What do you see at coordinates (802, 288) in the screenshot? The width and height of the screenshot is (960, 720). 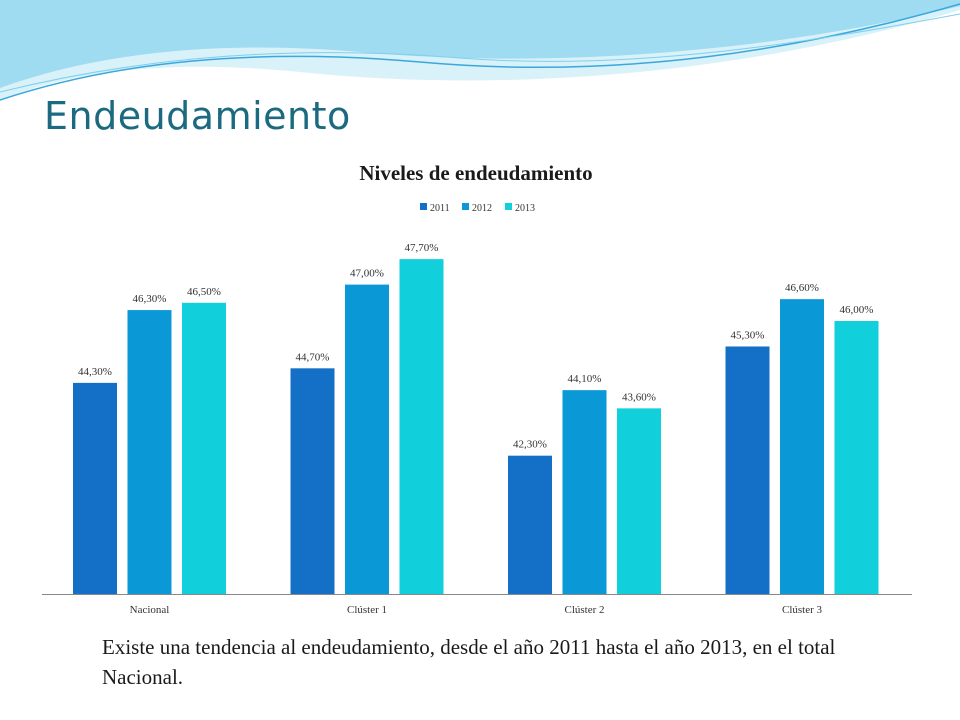 I see `data-label-4-2012: 46,60%` at bounding box center [802, 288].